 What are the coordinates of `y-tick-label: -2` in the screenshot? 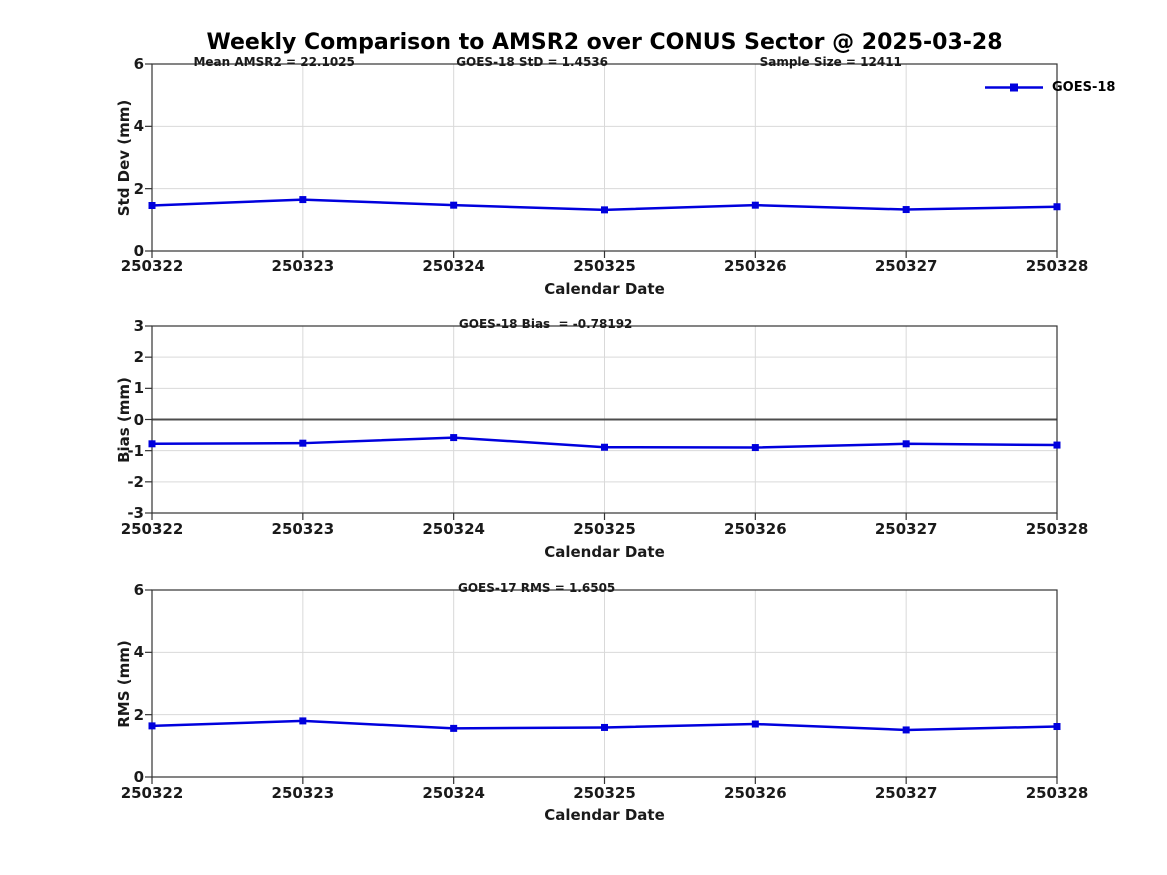 It's located at (135, 481).